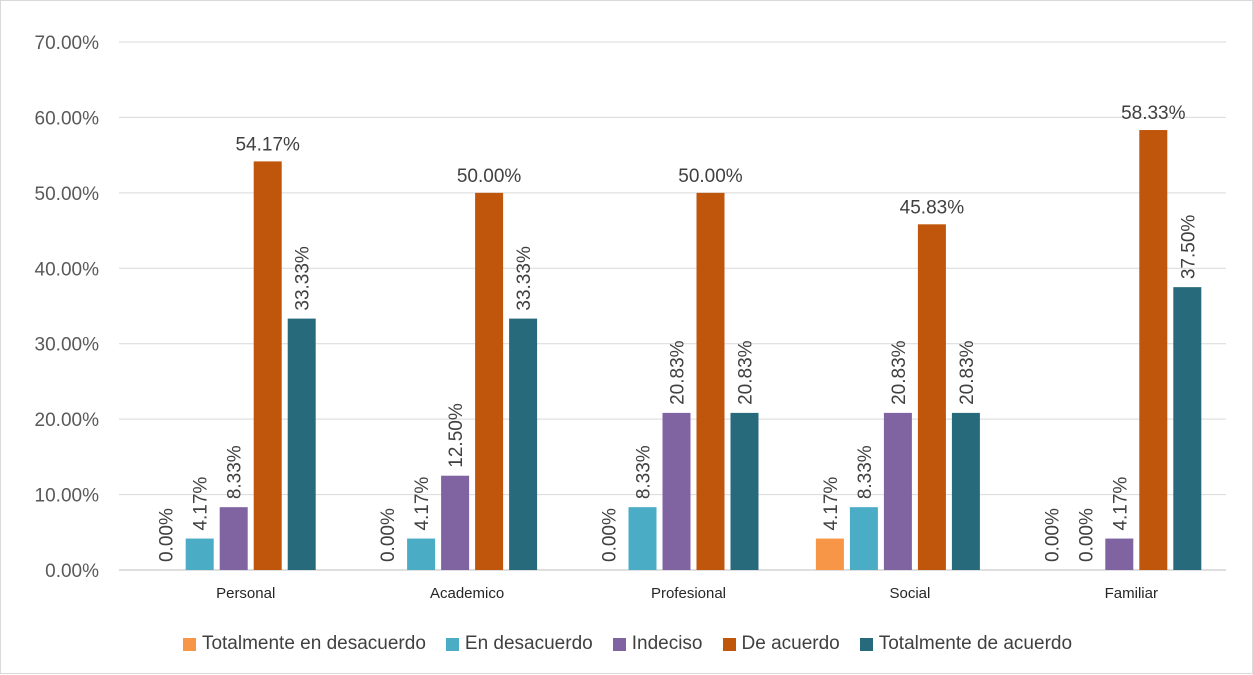 This screenshot has width=1253, height=675. I want to click on y-tick-label: 10.00%, so click(67, 496).